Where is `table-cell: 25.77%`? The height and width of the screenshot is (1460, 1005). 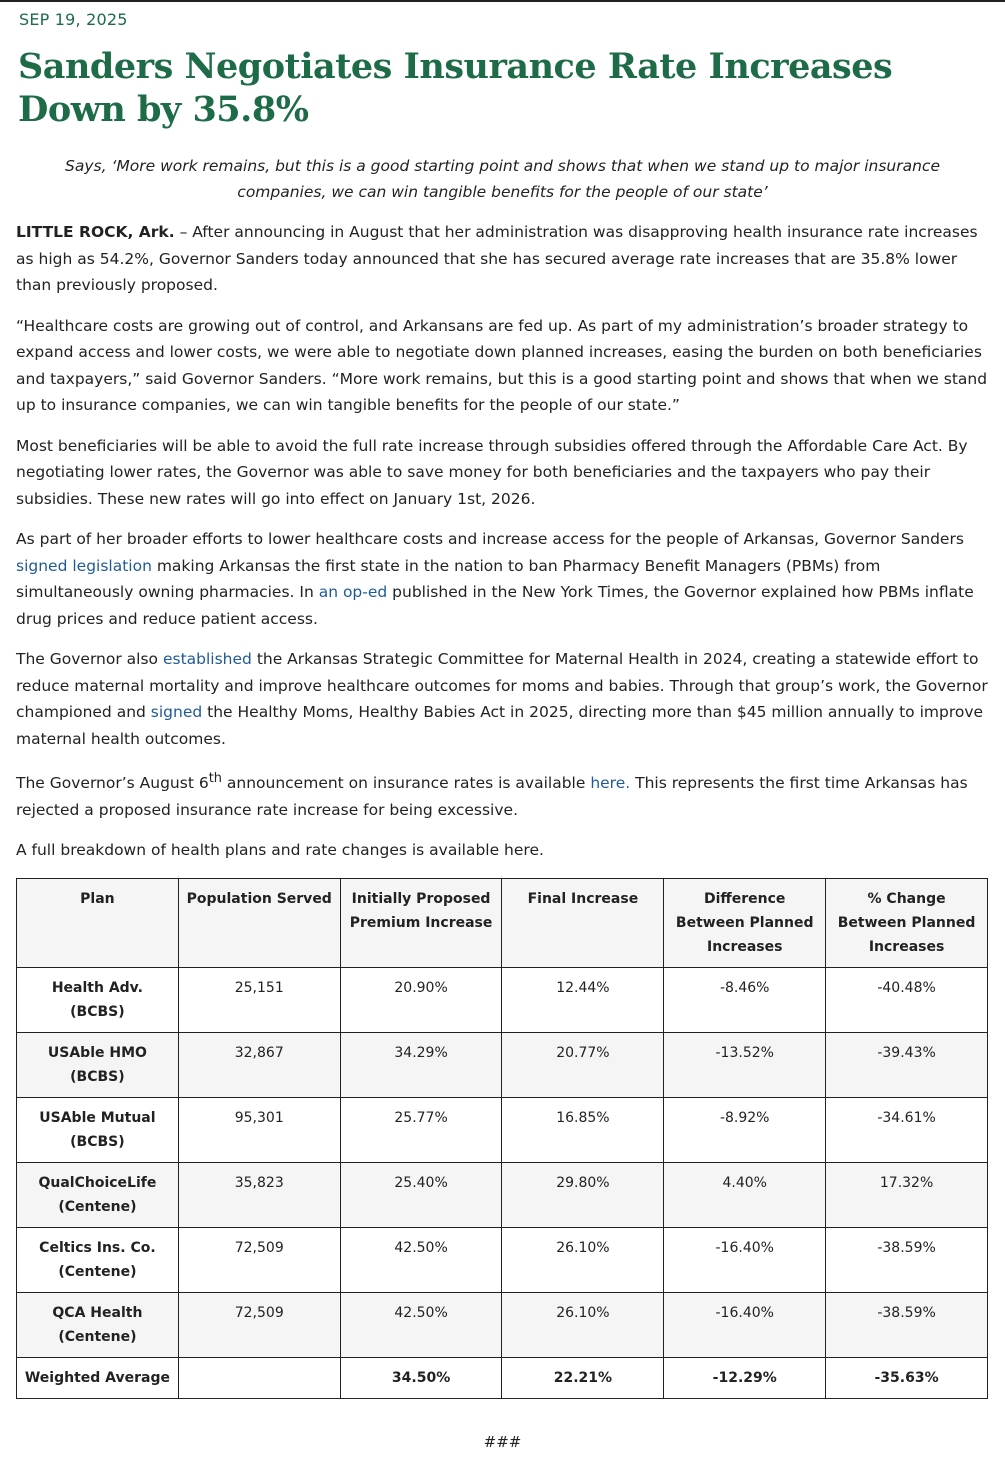 table-cell: 25.77% is located at coordinates (421, 1129).